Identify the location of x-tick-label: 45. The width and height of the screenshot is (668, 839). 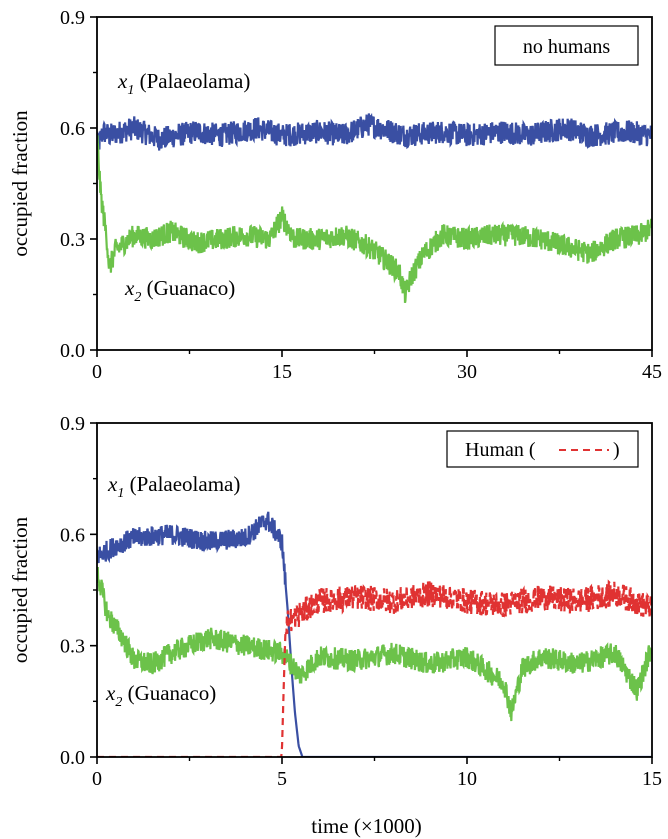
(652, 372).